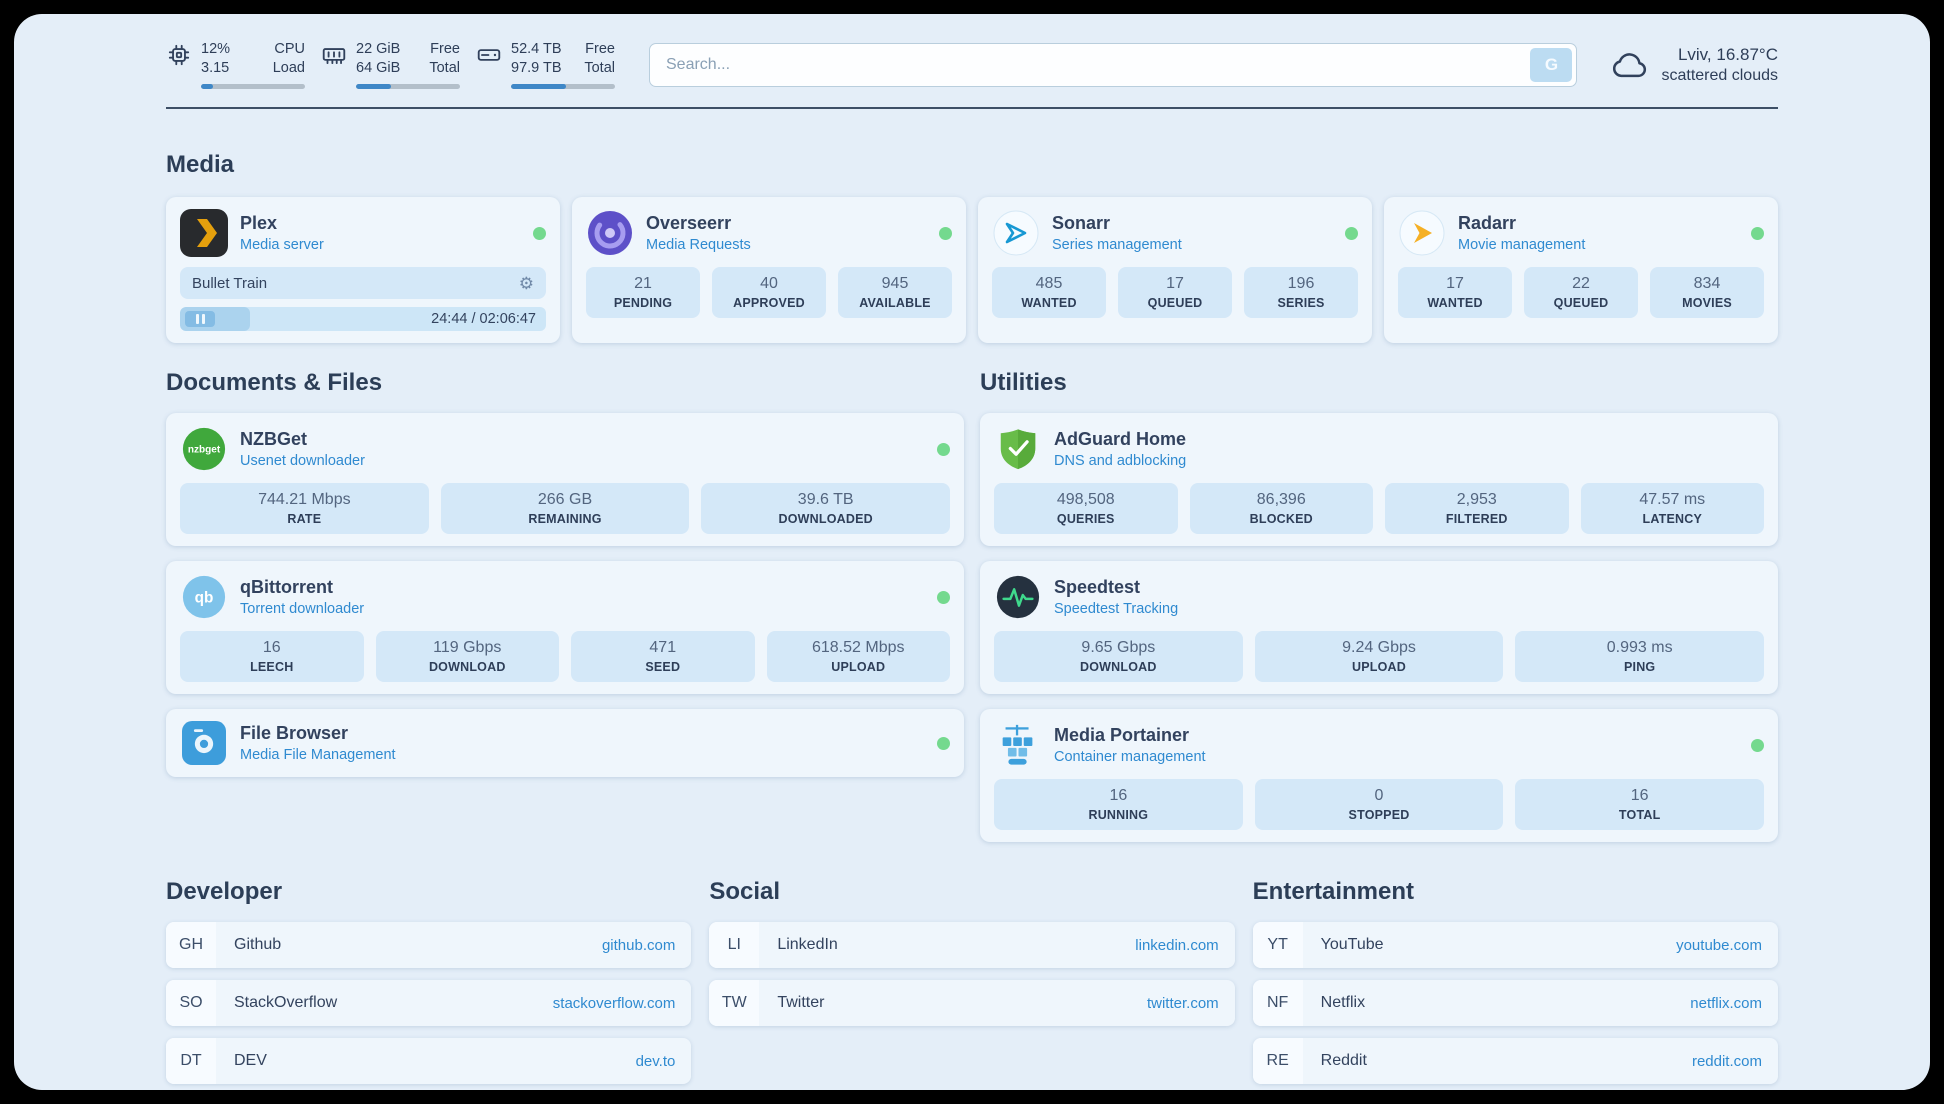 The height and width of the screenshot is (1104, 1944). What do you see at coordinates (1018, 745) in the screenshot?
I see `portainer-icon` at bounding box center [1018, 745].